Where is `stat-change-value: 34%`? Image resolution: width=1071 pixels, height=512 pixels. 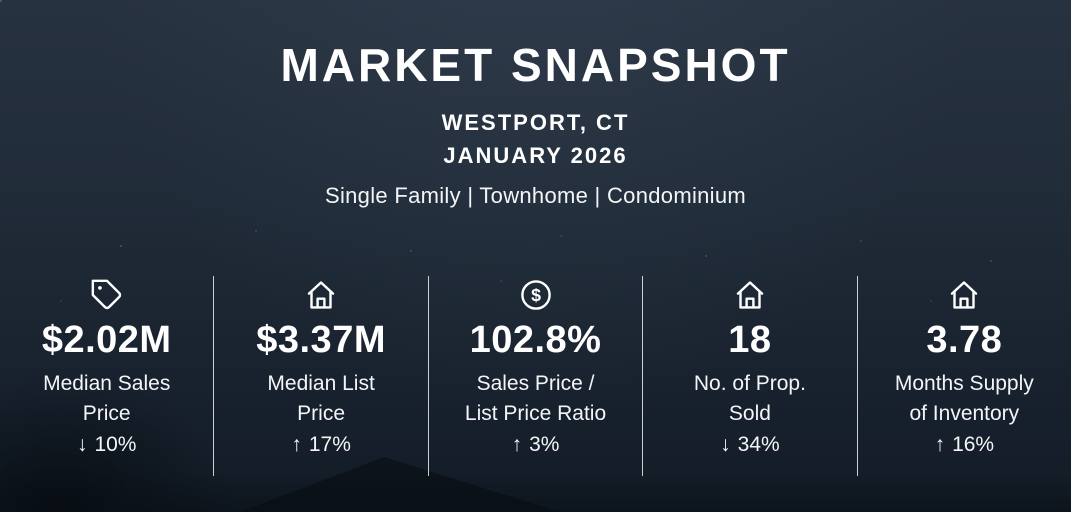 stat-change-value: 34% is located at coordinates (758, 444).